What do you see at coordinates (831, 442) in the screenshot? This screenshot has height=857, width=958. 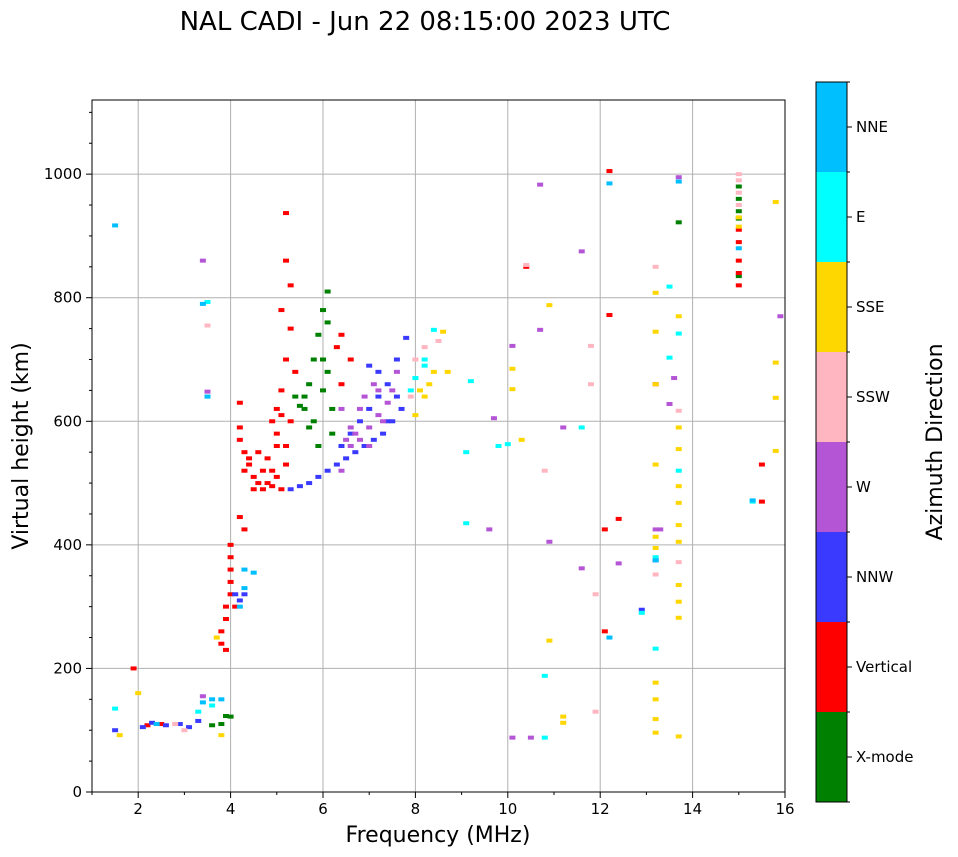 I see `colorbar-frame` at bounding box center [831, 442].